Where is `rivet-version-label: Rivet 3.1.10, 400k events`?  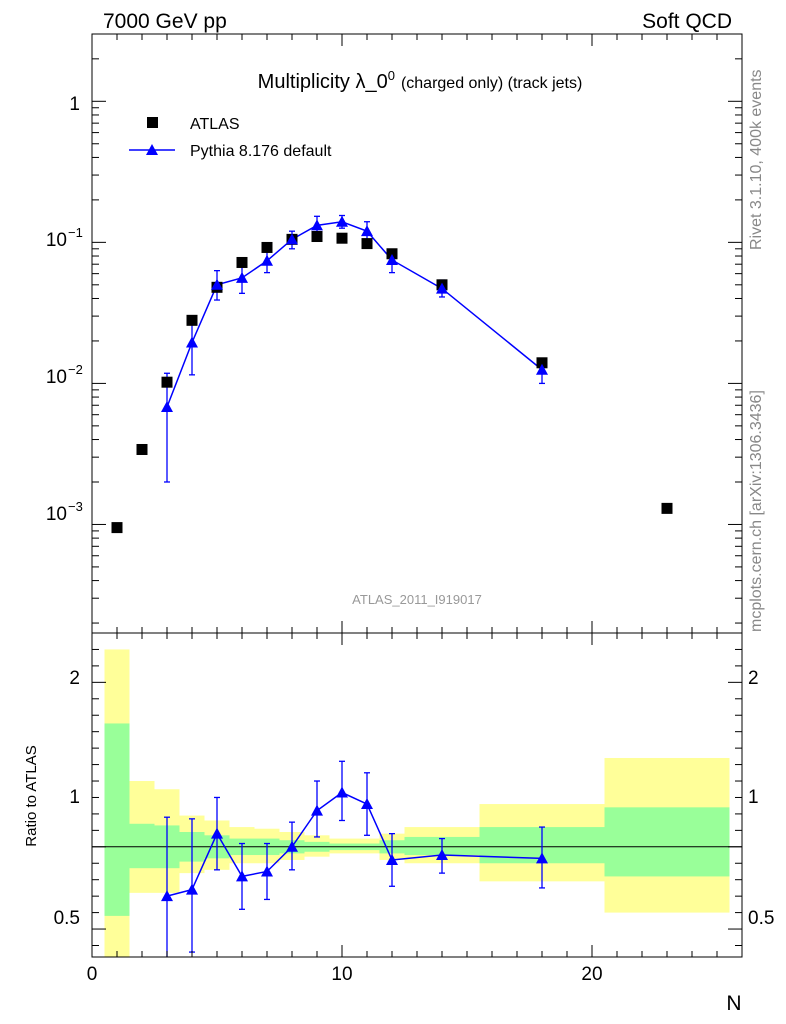 rivet-version-label: Rivet 3.1.10, 400k events is located at coordinates (756, 159).